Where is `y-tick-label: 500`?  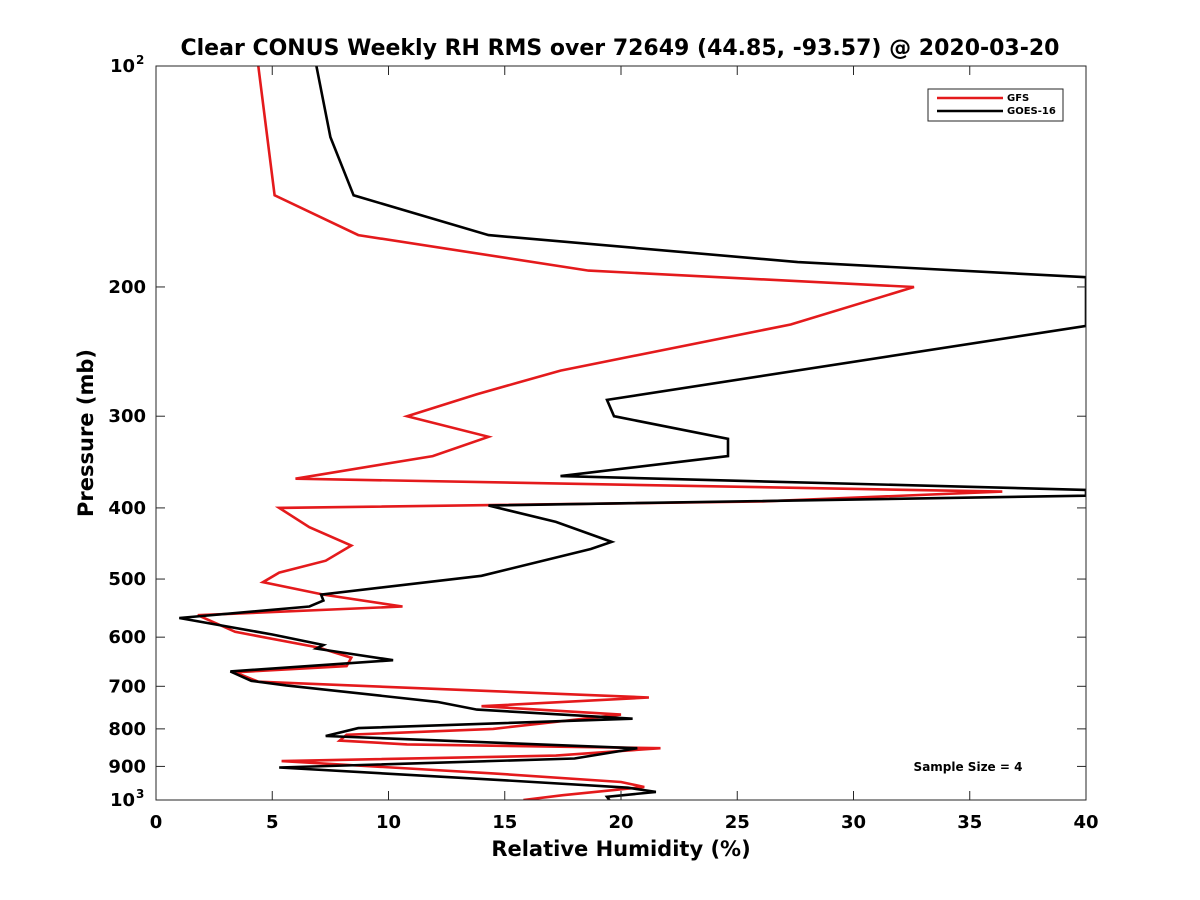 y-tick-label: 500 is located at coordinates (127, 579).